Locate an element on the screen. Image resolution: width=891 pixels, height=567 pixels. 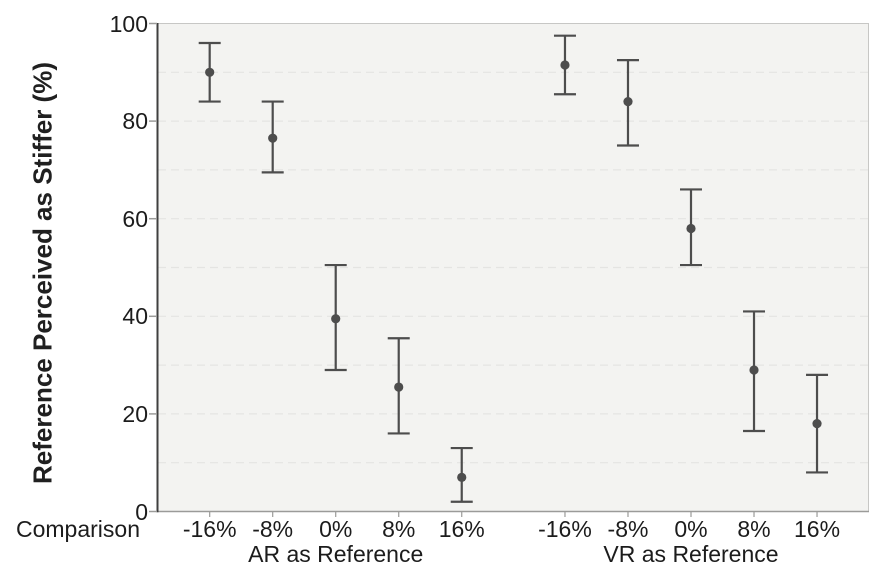
y-tick-label: 0 is located at coordinates (141, 511).